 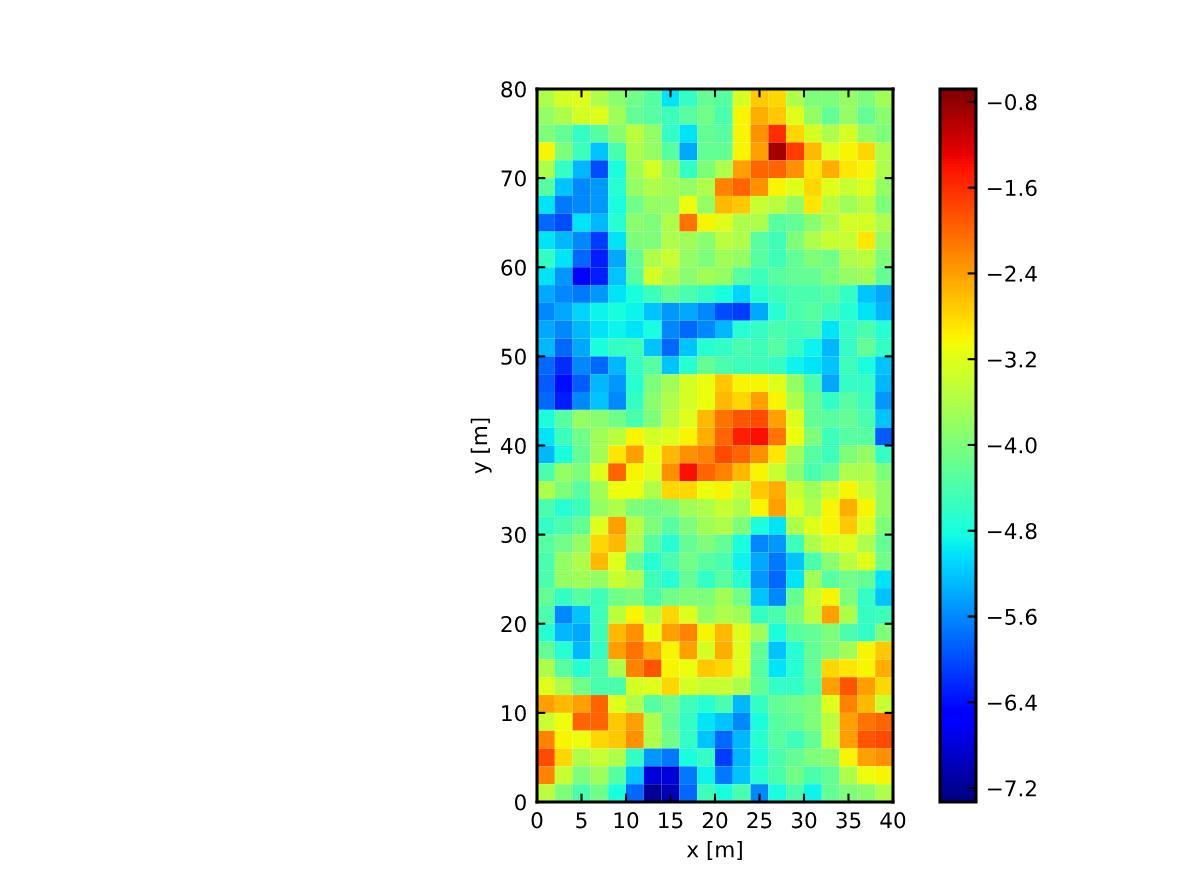 I want to click on x-tick-label: 35, so click(x=848, y=820).